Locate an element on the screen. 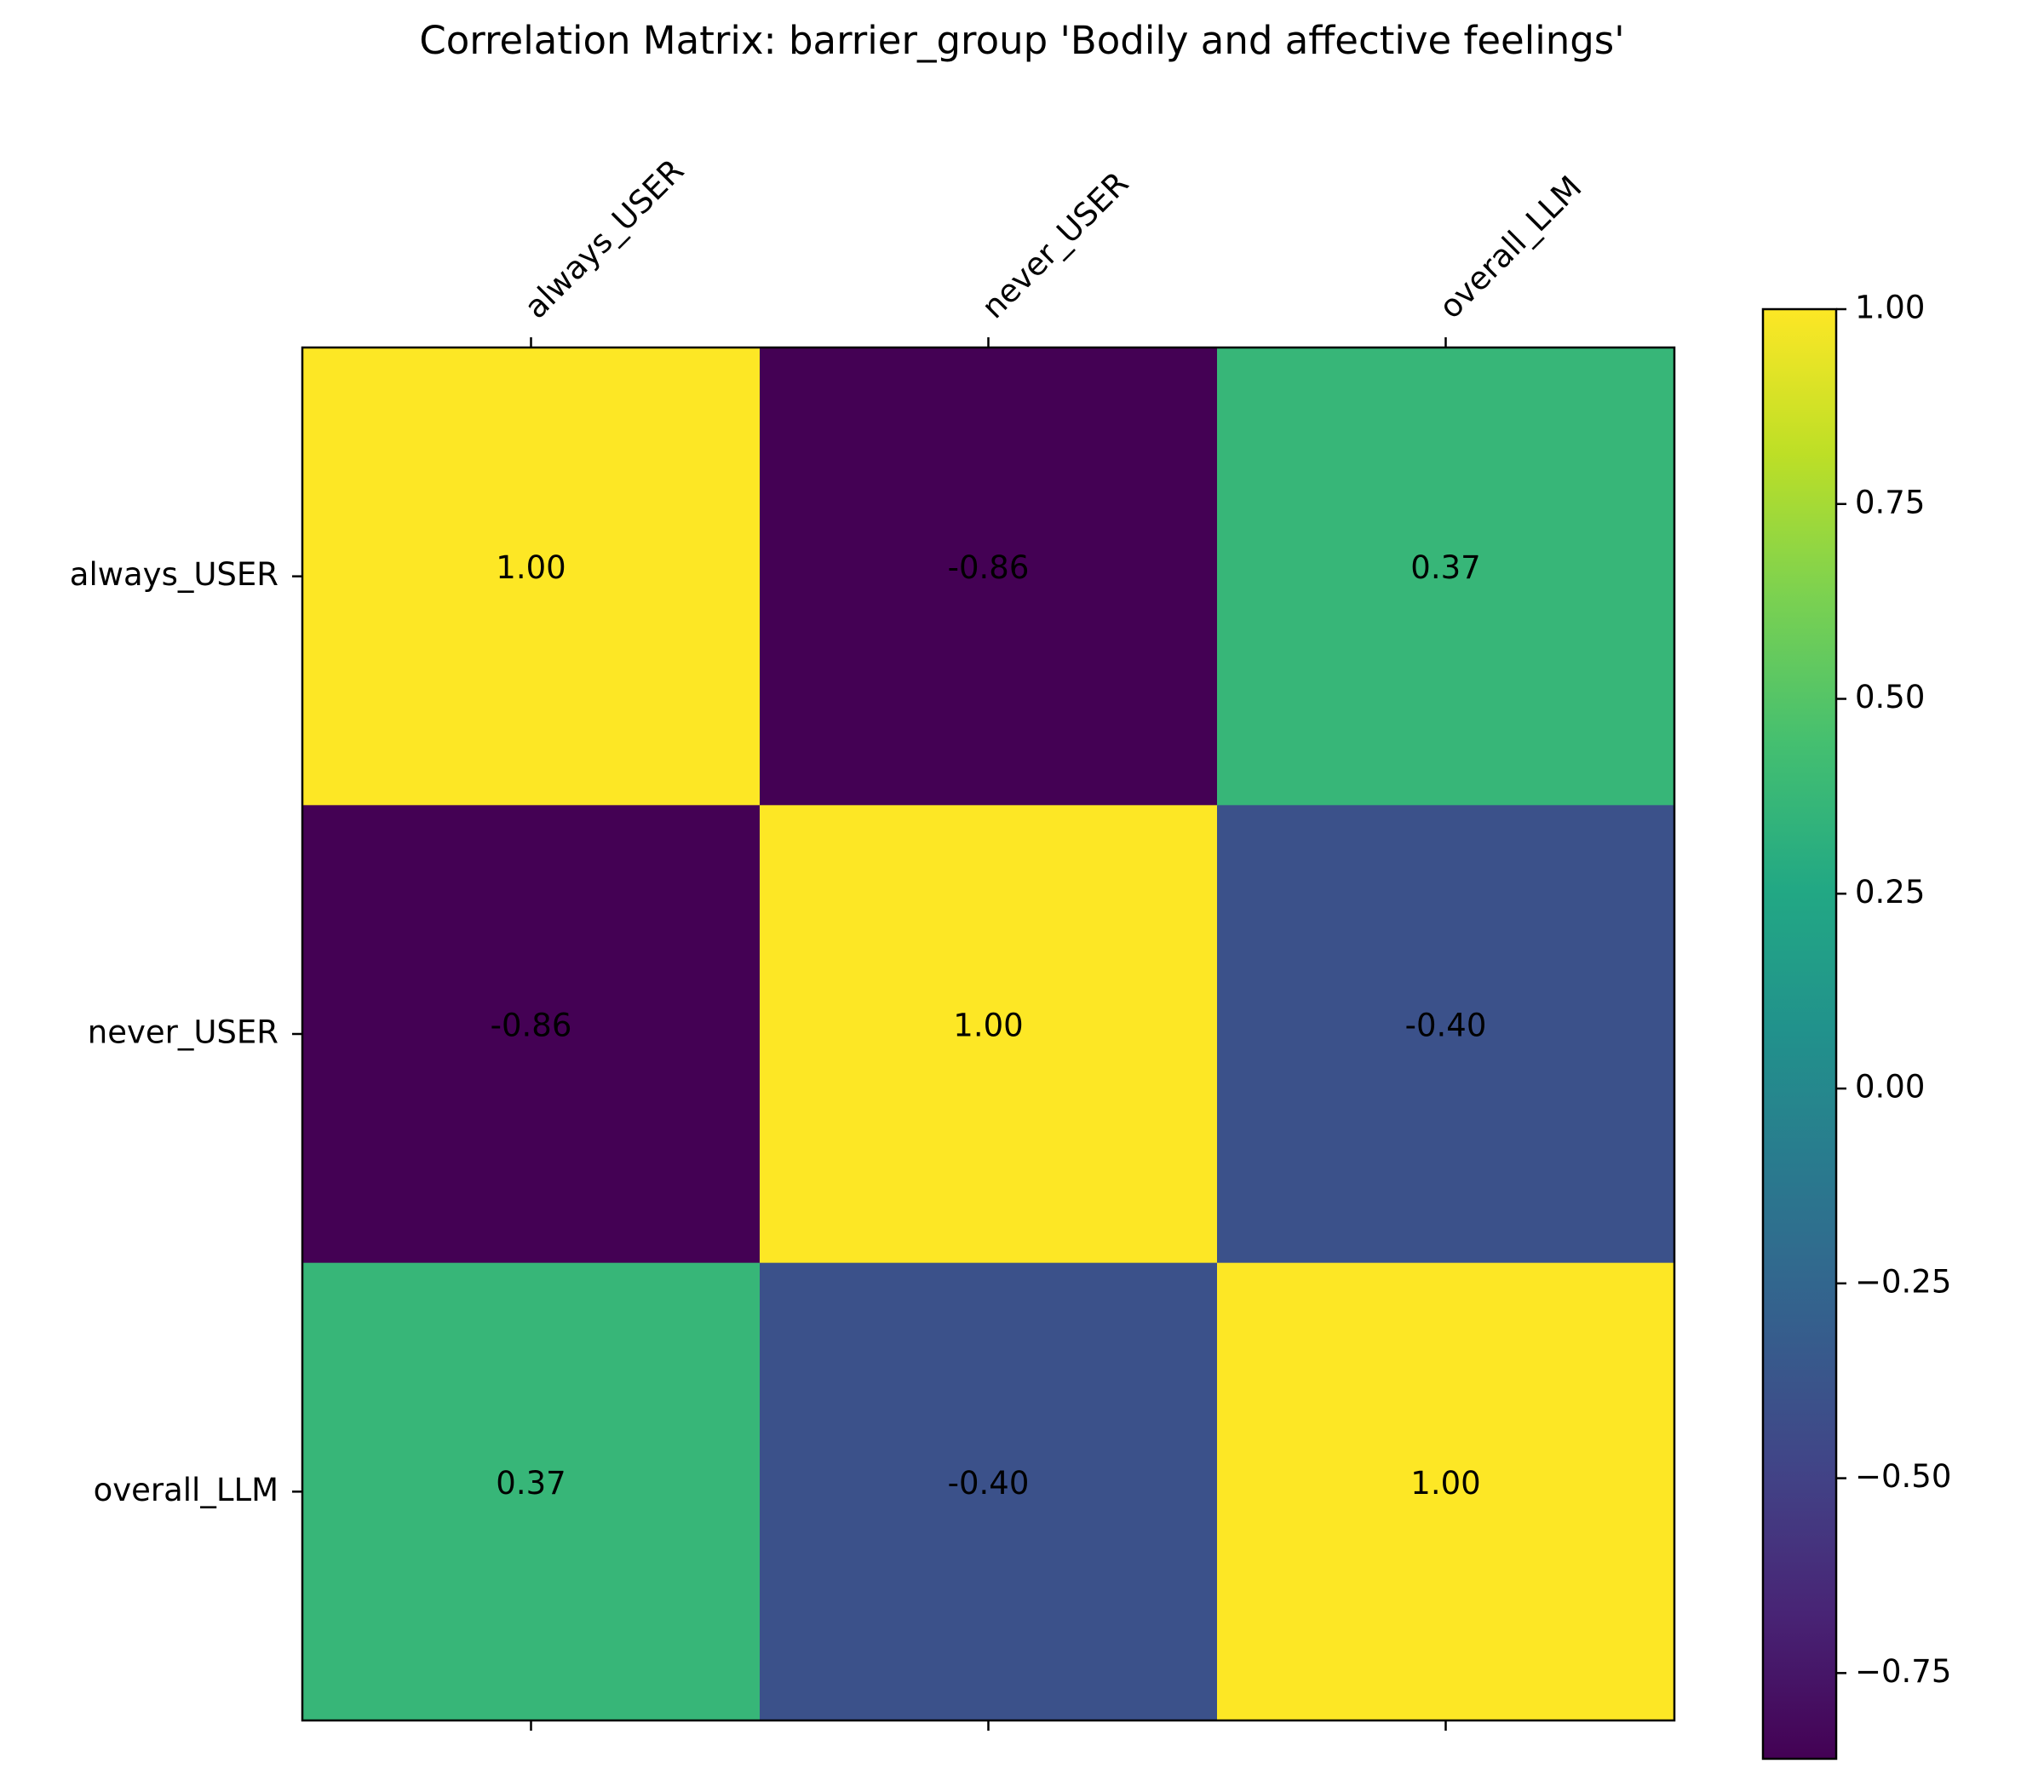 This screenshot has width=2044, height=1792. colorbar: 1.00 0.75 0.50 0.25 0.00 −0.25 −0.50 −0.75 is located at coordinates (1856, 1025).